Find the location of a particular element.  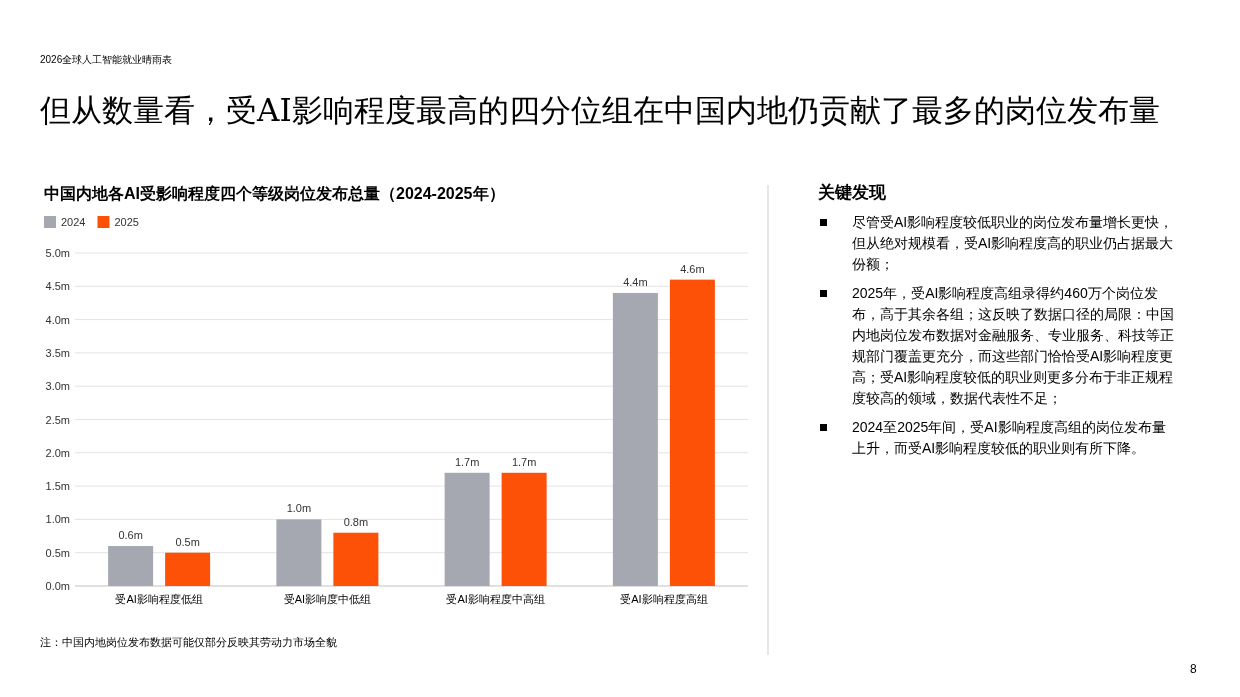

y-tick-label: 2.5m is located at coordinates (57, 419).